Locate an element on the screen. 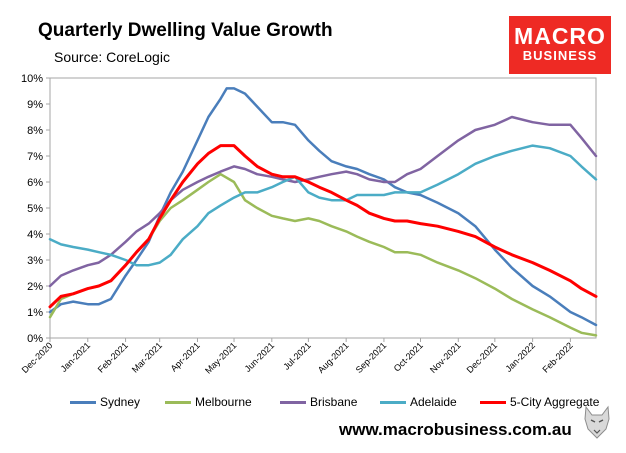  macrobusiness-logo: MACRO BUSINESS is located at coordinates (560, 45).